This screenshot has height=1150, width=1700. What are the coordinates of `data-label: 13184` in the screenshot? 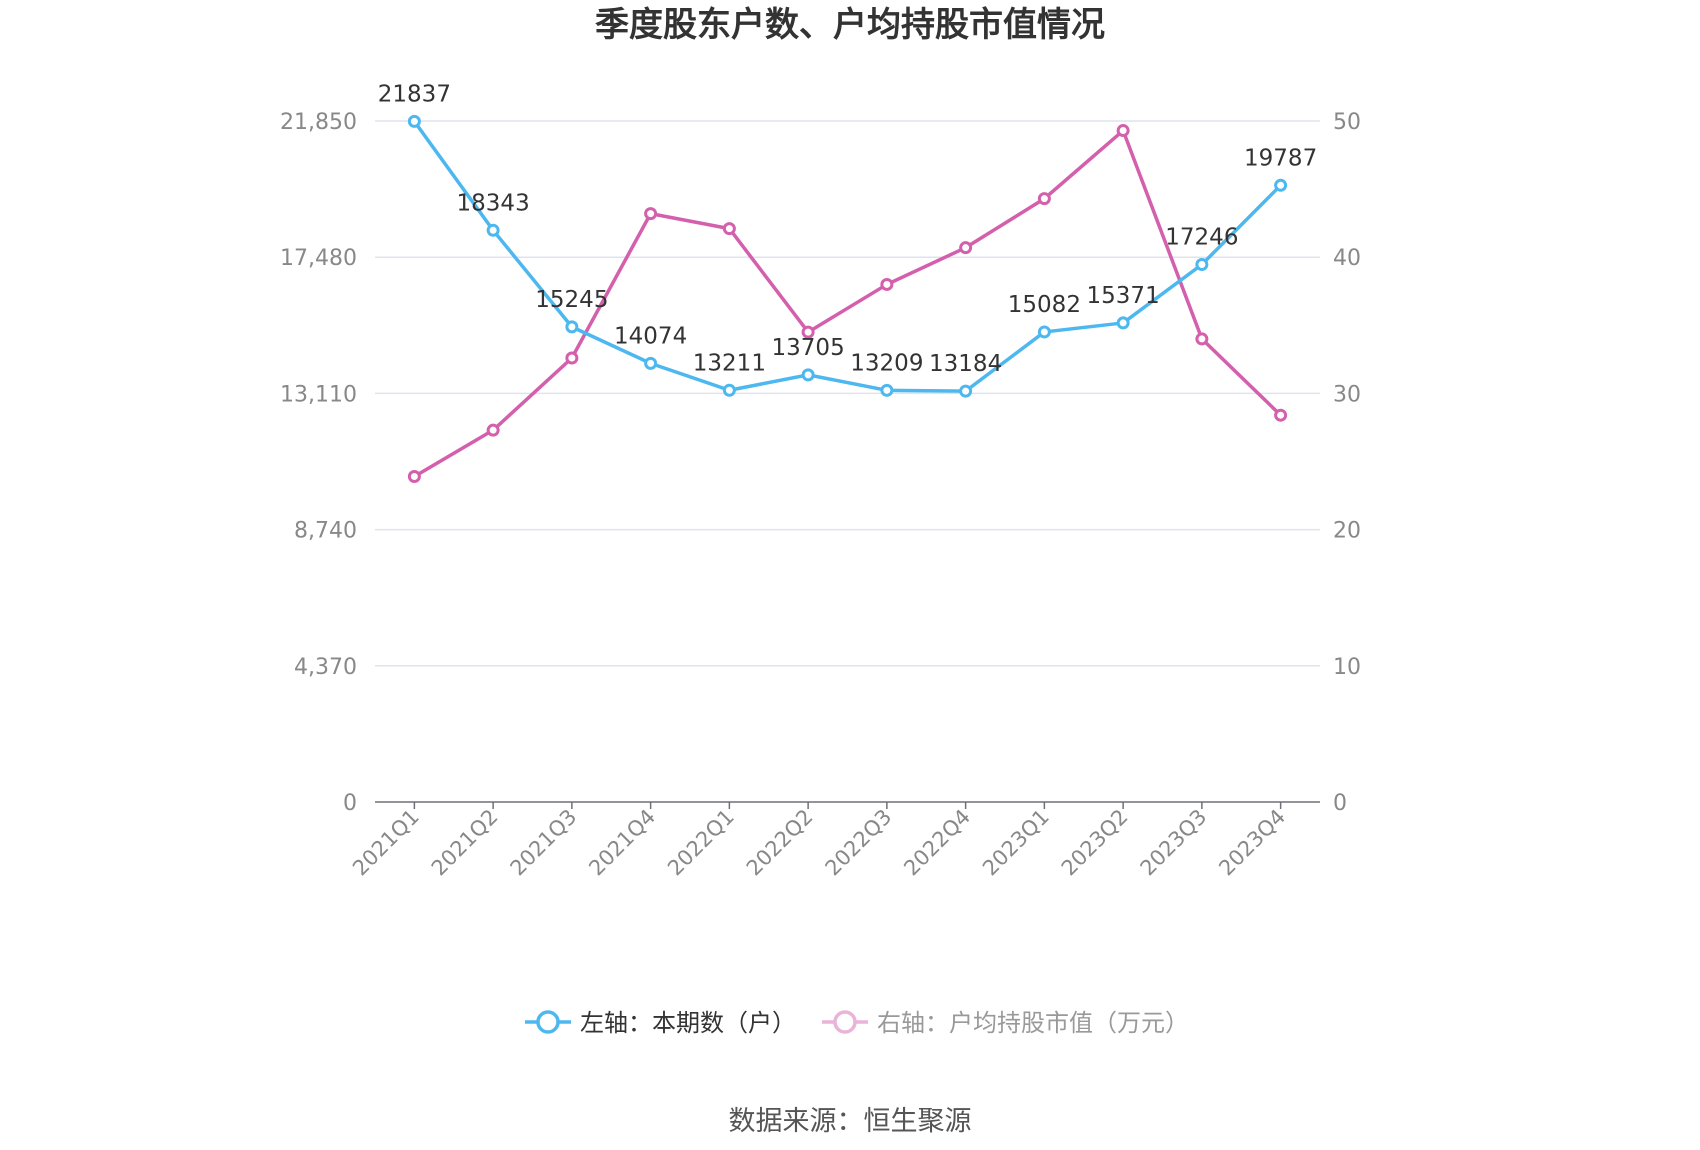 It's located at (965, 364).